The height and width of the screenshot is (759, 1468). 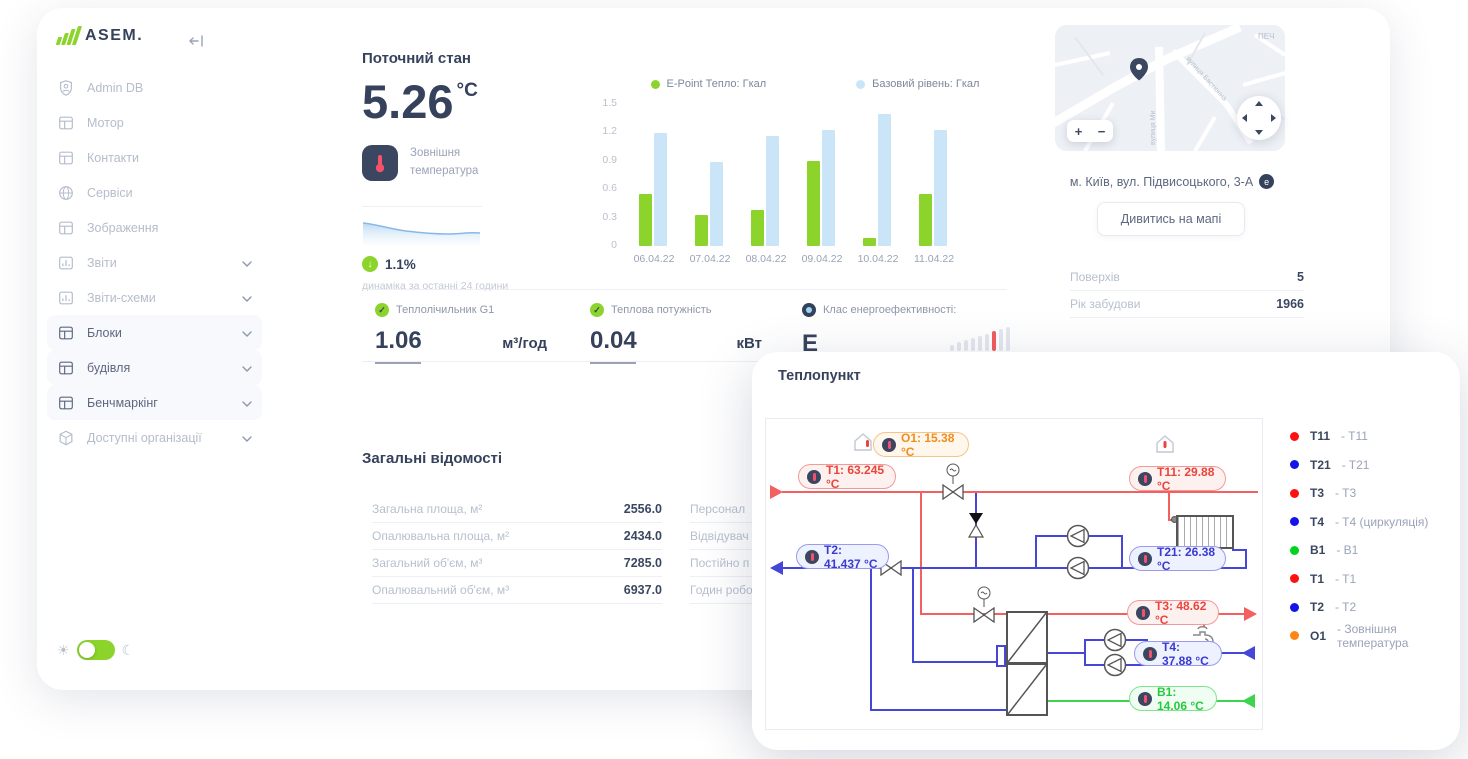 What do you see at coordinates (154, 437) in the screenshot?
I see `sidebar-item: Доступні організації` at bounding box center [154, 437].